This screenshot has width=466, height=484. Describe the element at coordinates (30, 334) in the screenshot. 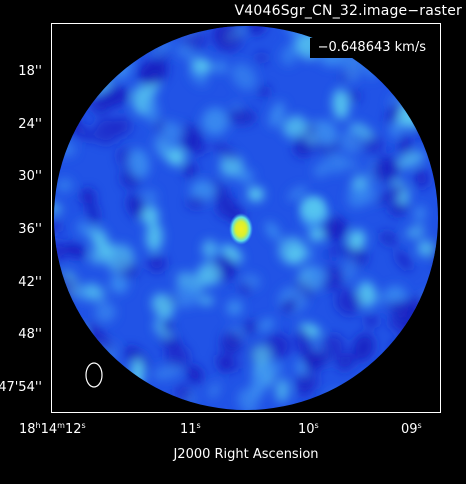

I see `y-tick-48: 48''` at that location.